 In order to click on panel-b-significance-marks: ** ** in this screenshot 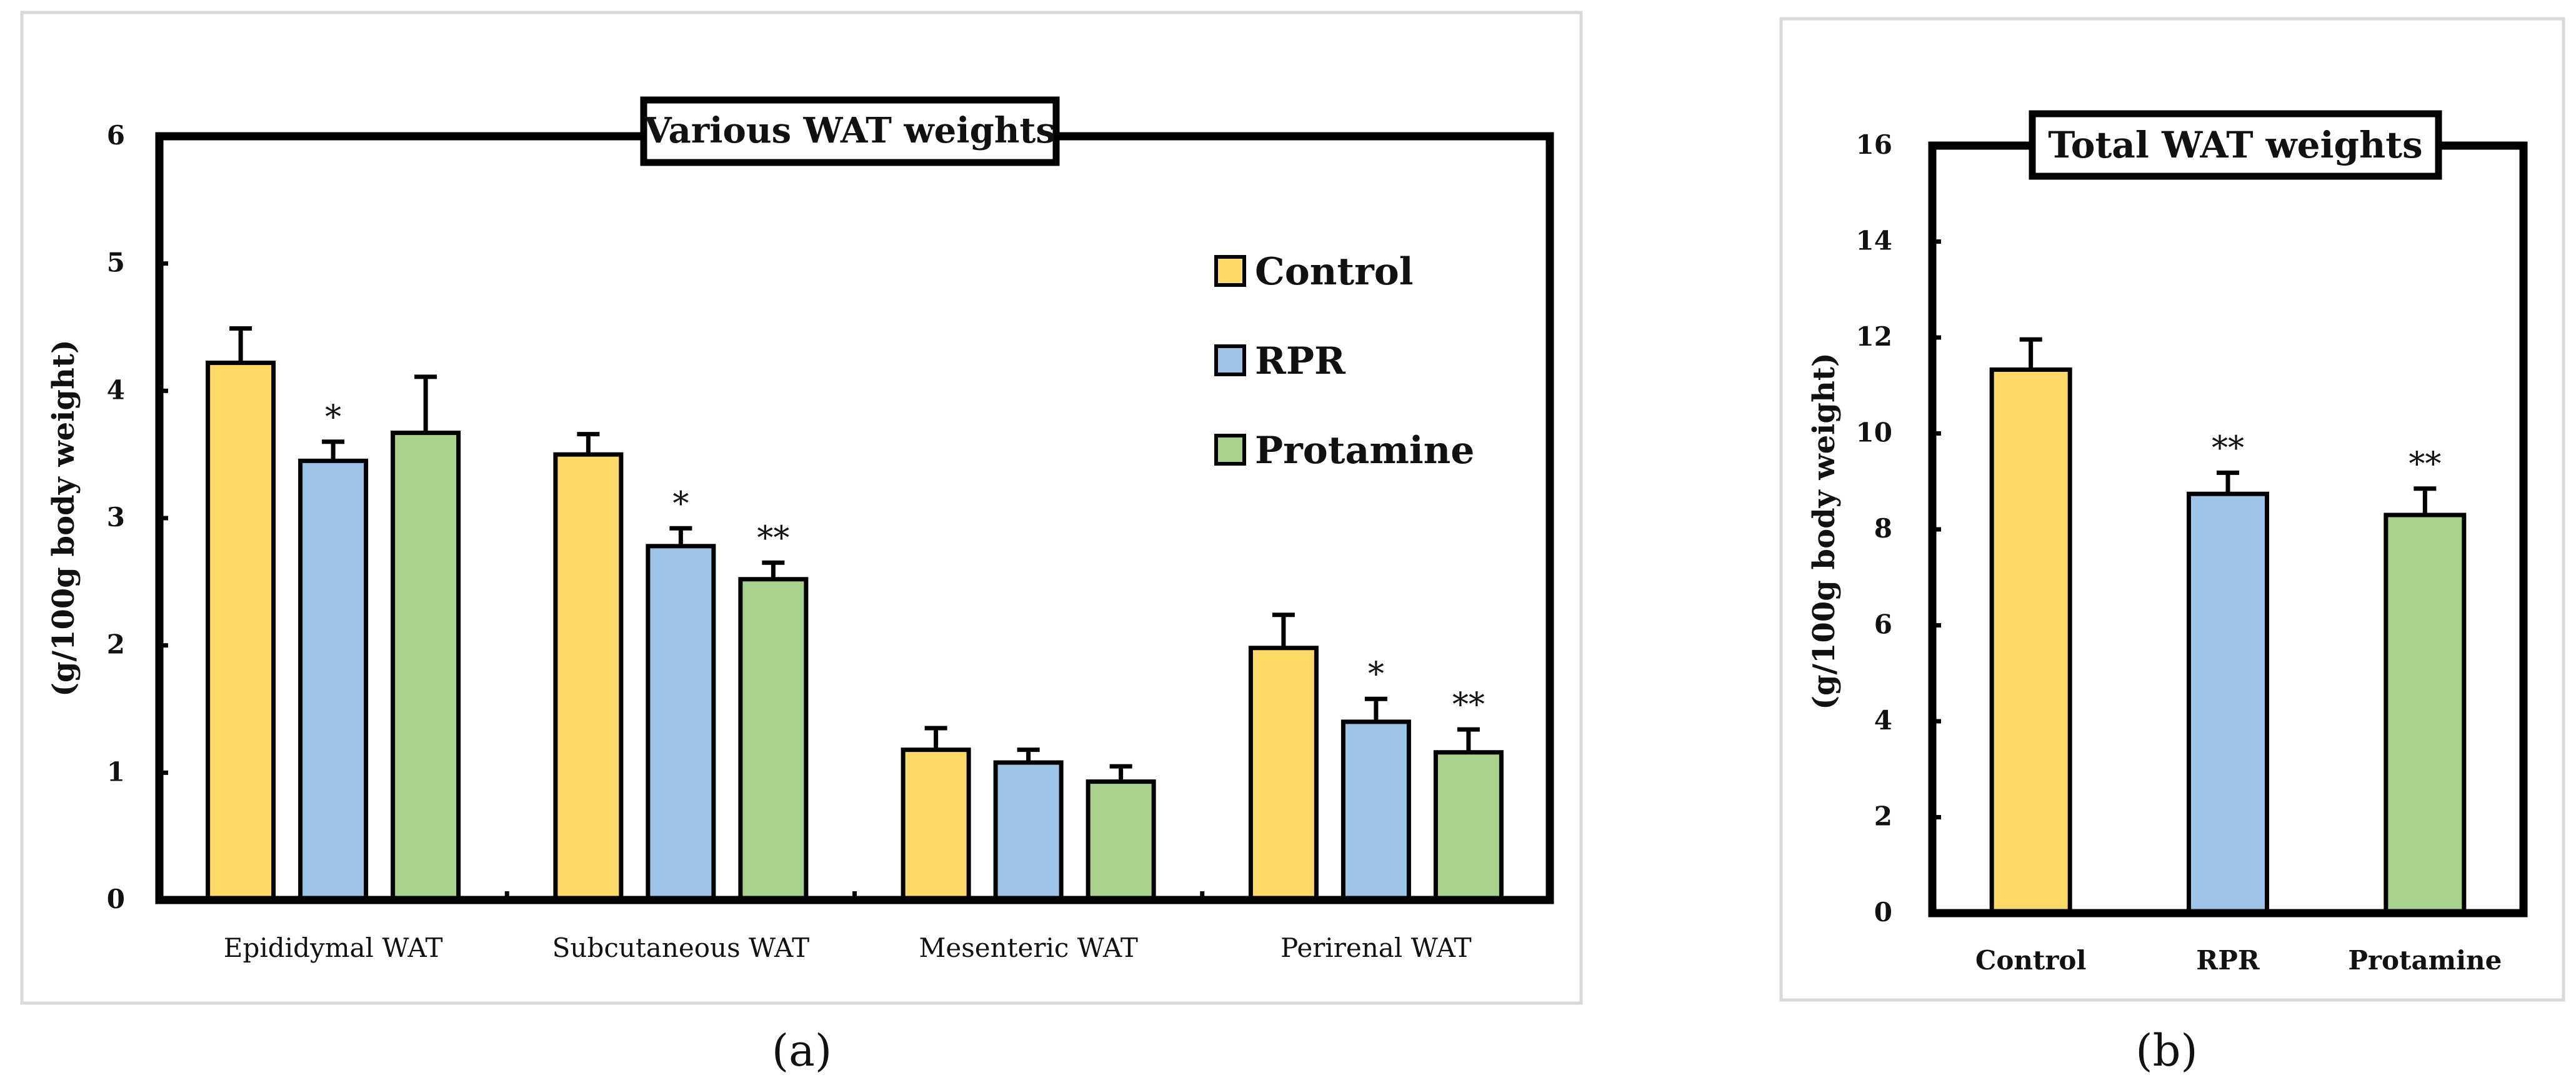, I will do `click(2326, 456)`.